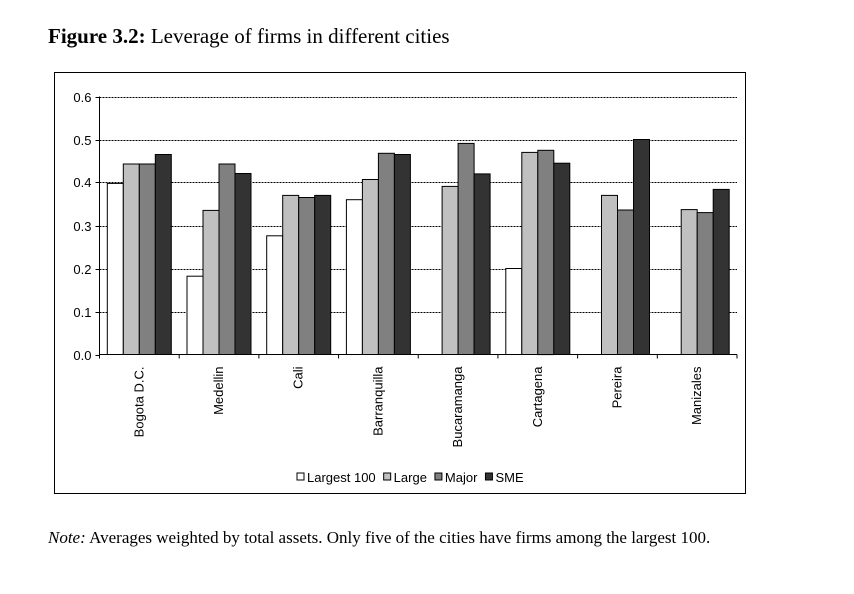  What do you see at coordinates (97, 36) in the screenshot?
I see `figure-label: Figure 3.2:` at bounding box center [97, 36].